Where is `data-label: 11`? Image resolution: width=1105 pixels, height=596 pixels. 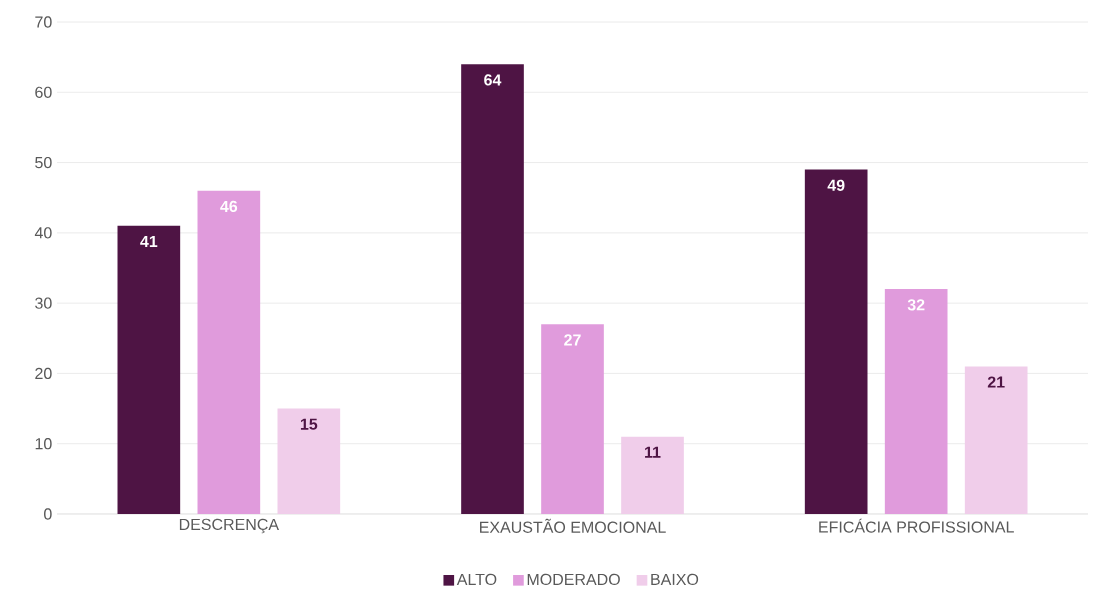 data-label: 11 is located at coordinates (653, 452).